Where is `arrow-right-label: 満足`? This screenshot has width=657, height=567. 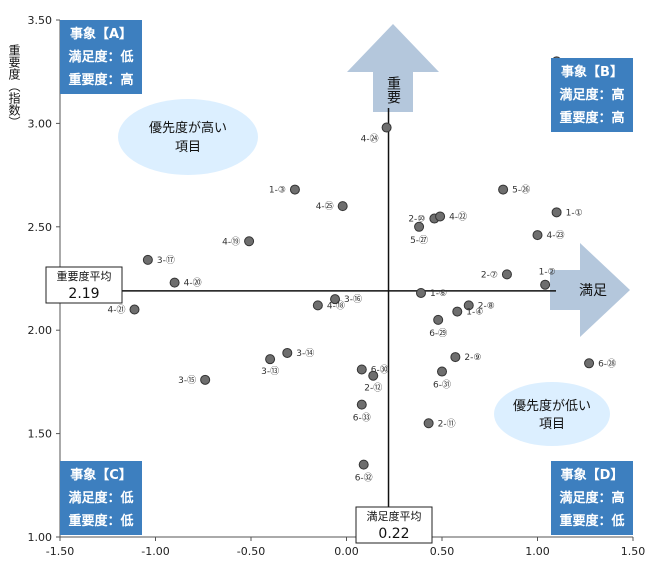 arrow-right-label: 満足 is located at coordinates (593, 291).